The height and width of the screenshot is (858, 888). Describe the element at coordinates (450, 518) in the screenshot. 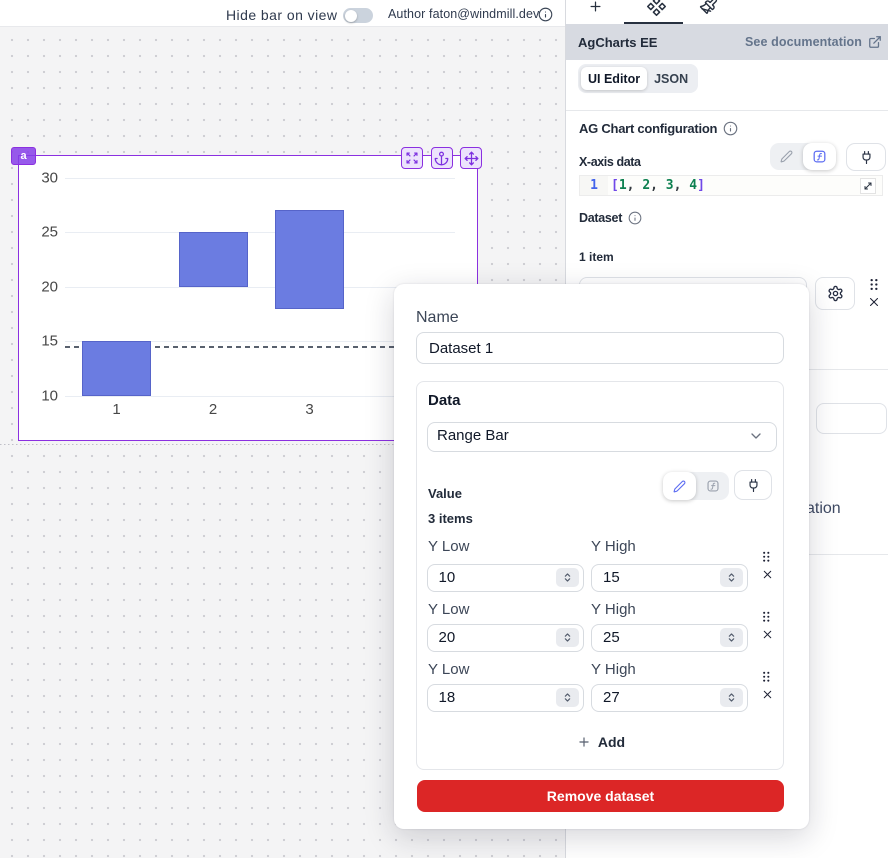

I see `value-items-count: 3 items` at that location.